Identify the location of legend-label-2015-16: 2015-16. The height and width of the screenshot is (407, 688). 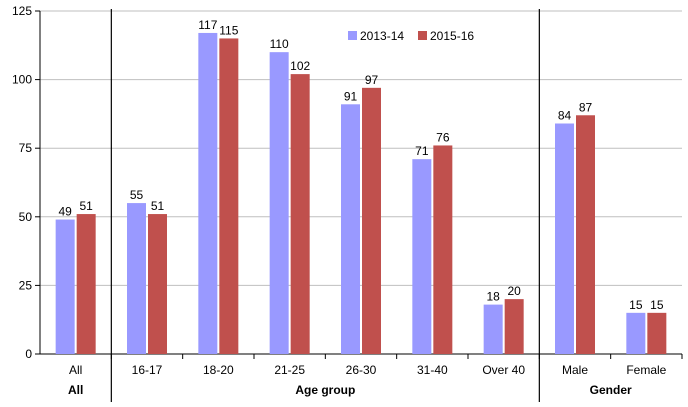
(452, 36).